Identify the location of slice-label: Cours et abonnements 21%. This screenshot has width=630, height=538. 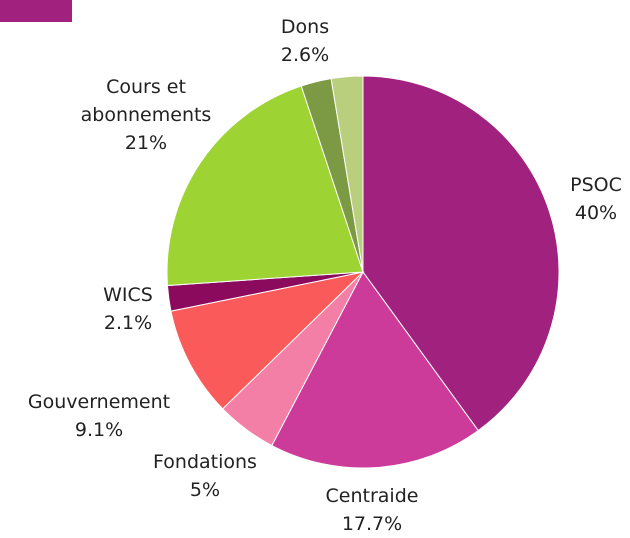
(146, 115).